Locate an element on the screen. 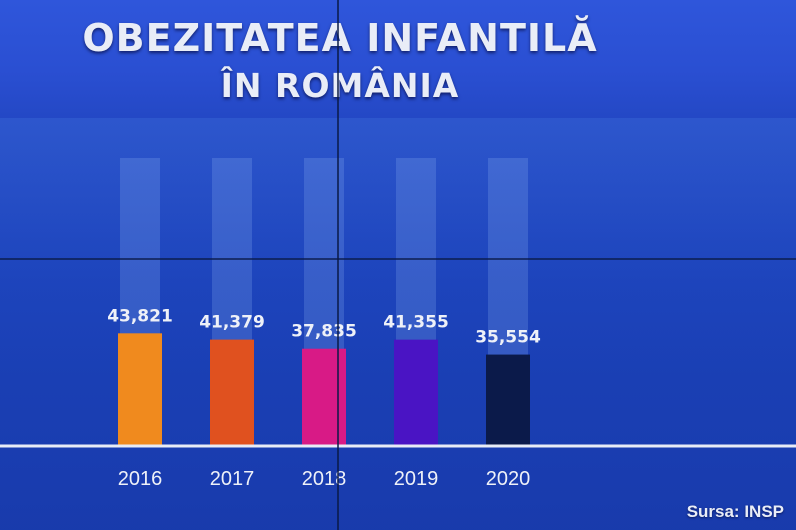 The width and height of the screenshot is (796, 530). bar-2016 is located at coordinates (140, 389).